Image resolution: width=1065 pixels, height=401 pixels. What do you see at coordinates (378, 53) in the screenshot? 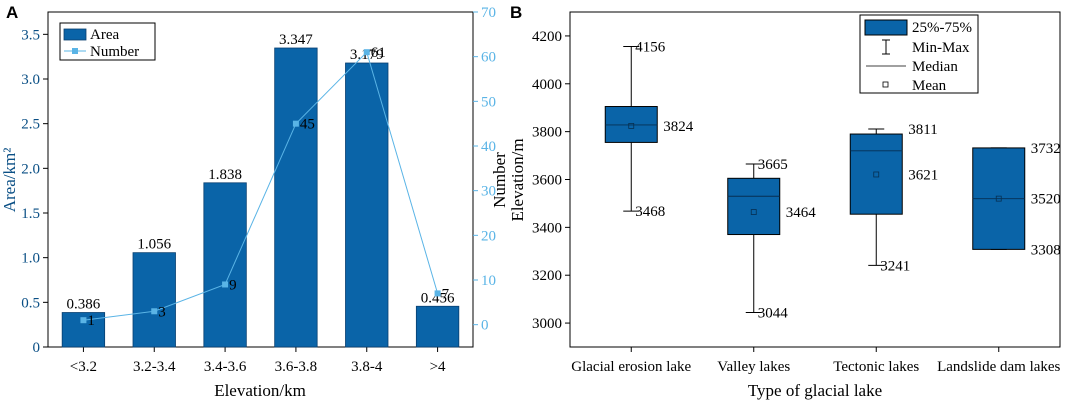
I see `number-value-label: 61` at bounding box center [378, 53].